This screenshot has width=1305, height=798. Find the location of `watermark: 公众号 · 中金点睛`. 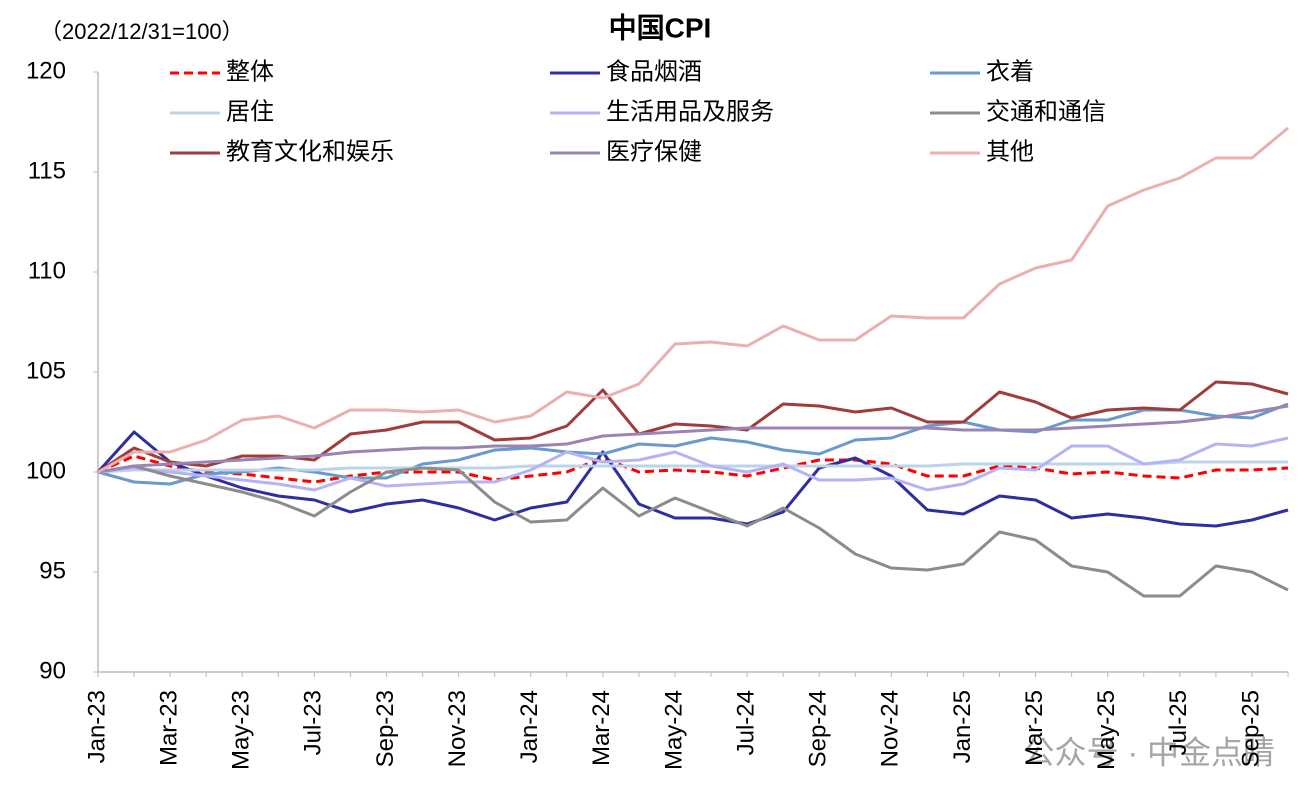

watermark: 公众号 · 中金点睛 is located at coordinates (1149, 752).